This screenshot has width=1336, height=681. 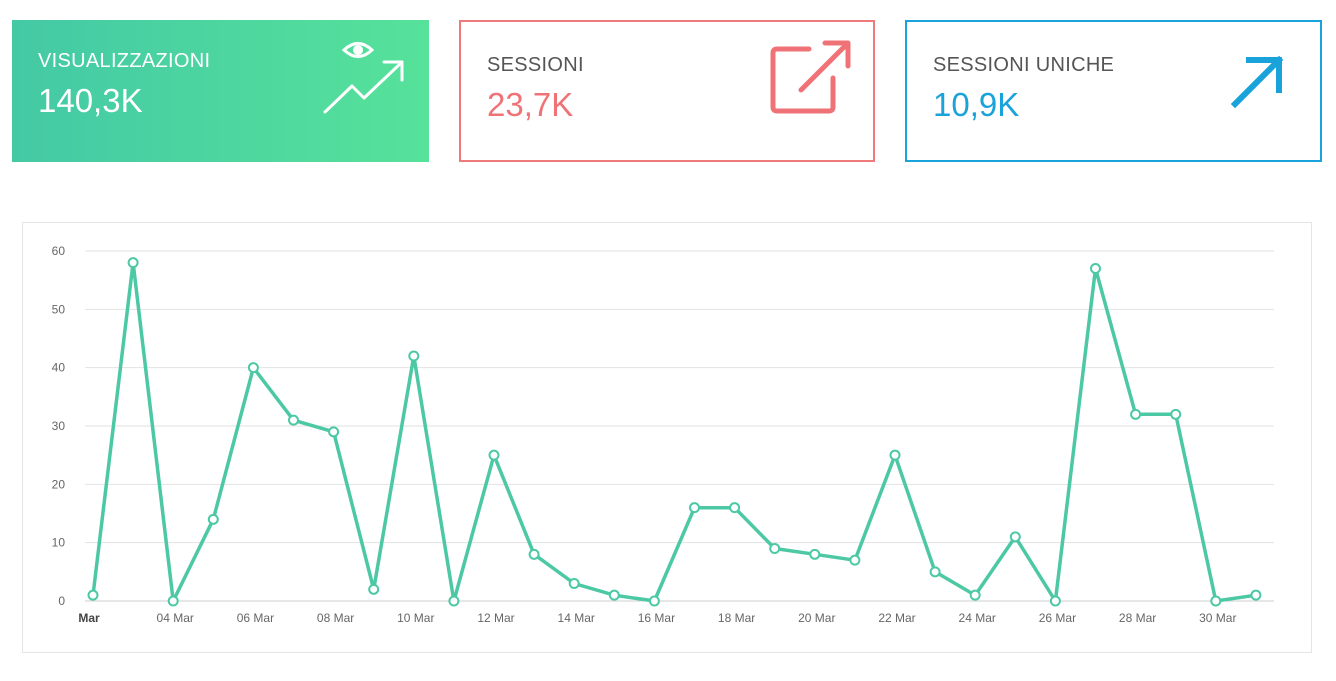 What do you see at coordinates (59, 309) in the screenshot?
I see `y-tick-label-50: 50` at bounding box center [59, 309].